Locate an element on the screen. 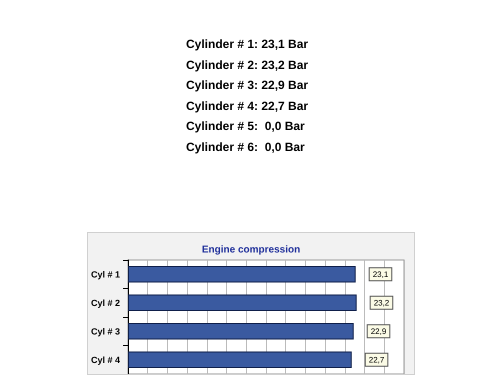 The width and height of the screenshot is (500, 375). text: Cylinder # 3: 22,9 Bar is located at coordinates (247, 85).